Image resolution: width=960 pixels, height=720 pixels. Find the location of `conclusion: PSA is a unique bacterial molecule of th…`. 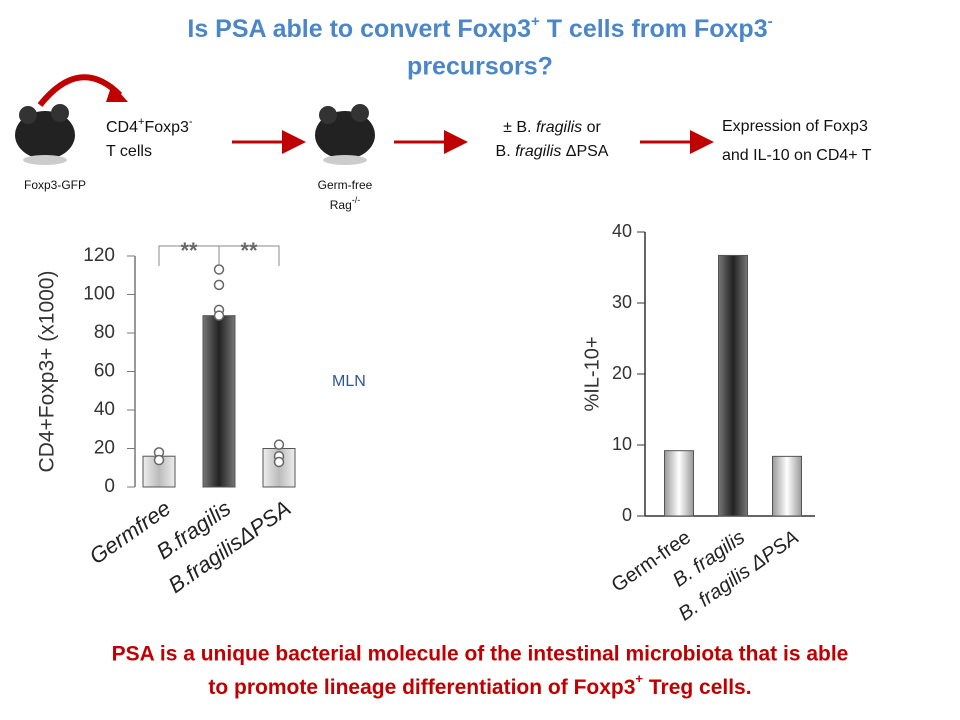

conclusion: PSA is a unique bacterial molecule of th… is located at coordinates (480, 654).